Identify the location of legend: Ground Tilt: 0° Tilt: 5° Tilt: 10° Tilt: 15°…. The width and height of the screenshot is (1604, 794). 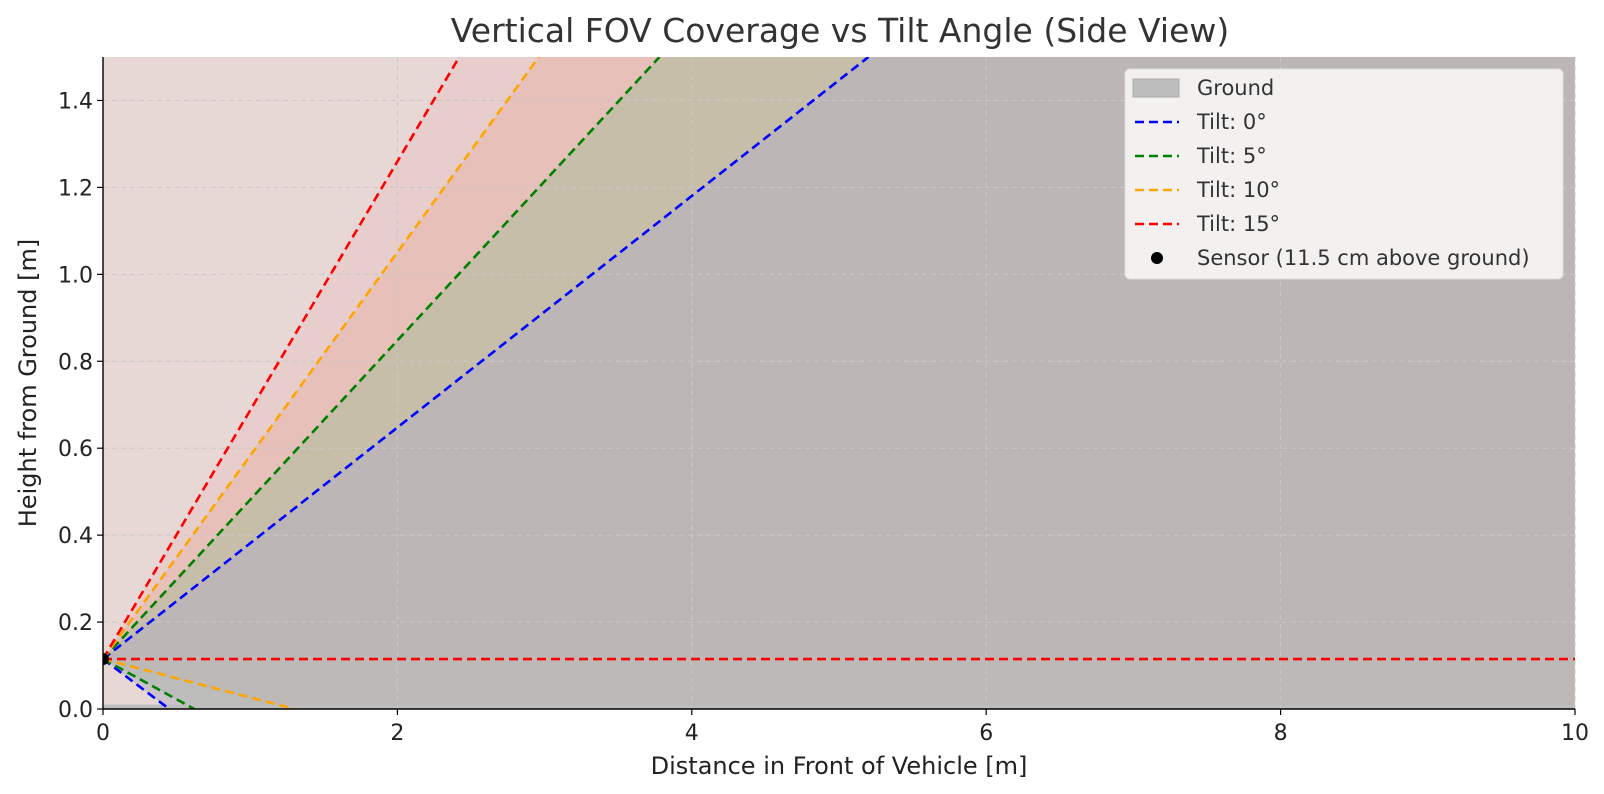
(1344, 174).